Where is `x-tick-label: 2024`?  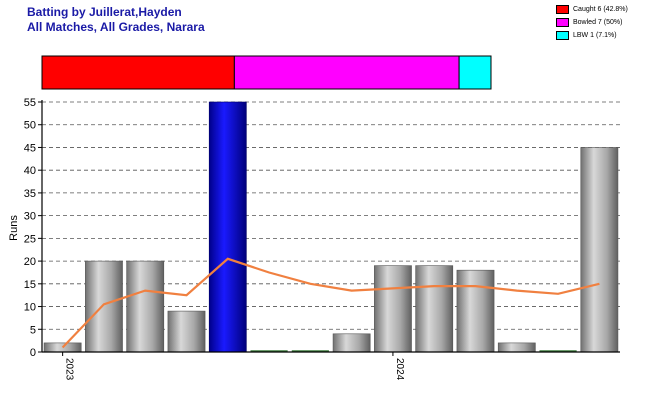 x-tick-label: 2024 is located at coordinates (399, 369).